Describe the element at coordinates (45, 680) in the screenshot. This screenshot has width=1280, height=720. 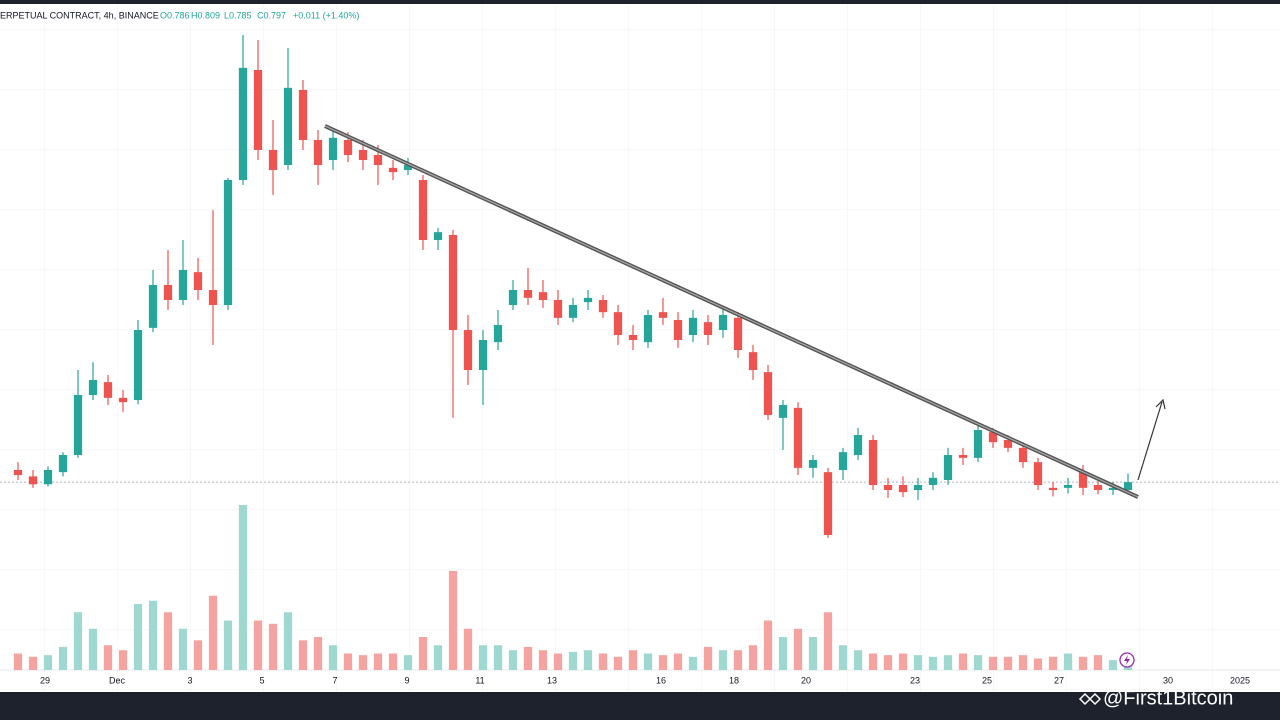
I see `x-tick-label: 29` at that location.